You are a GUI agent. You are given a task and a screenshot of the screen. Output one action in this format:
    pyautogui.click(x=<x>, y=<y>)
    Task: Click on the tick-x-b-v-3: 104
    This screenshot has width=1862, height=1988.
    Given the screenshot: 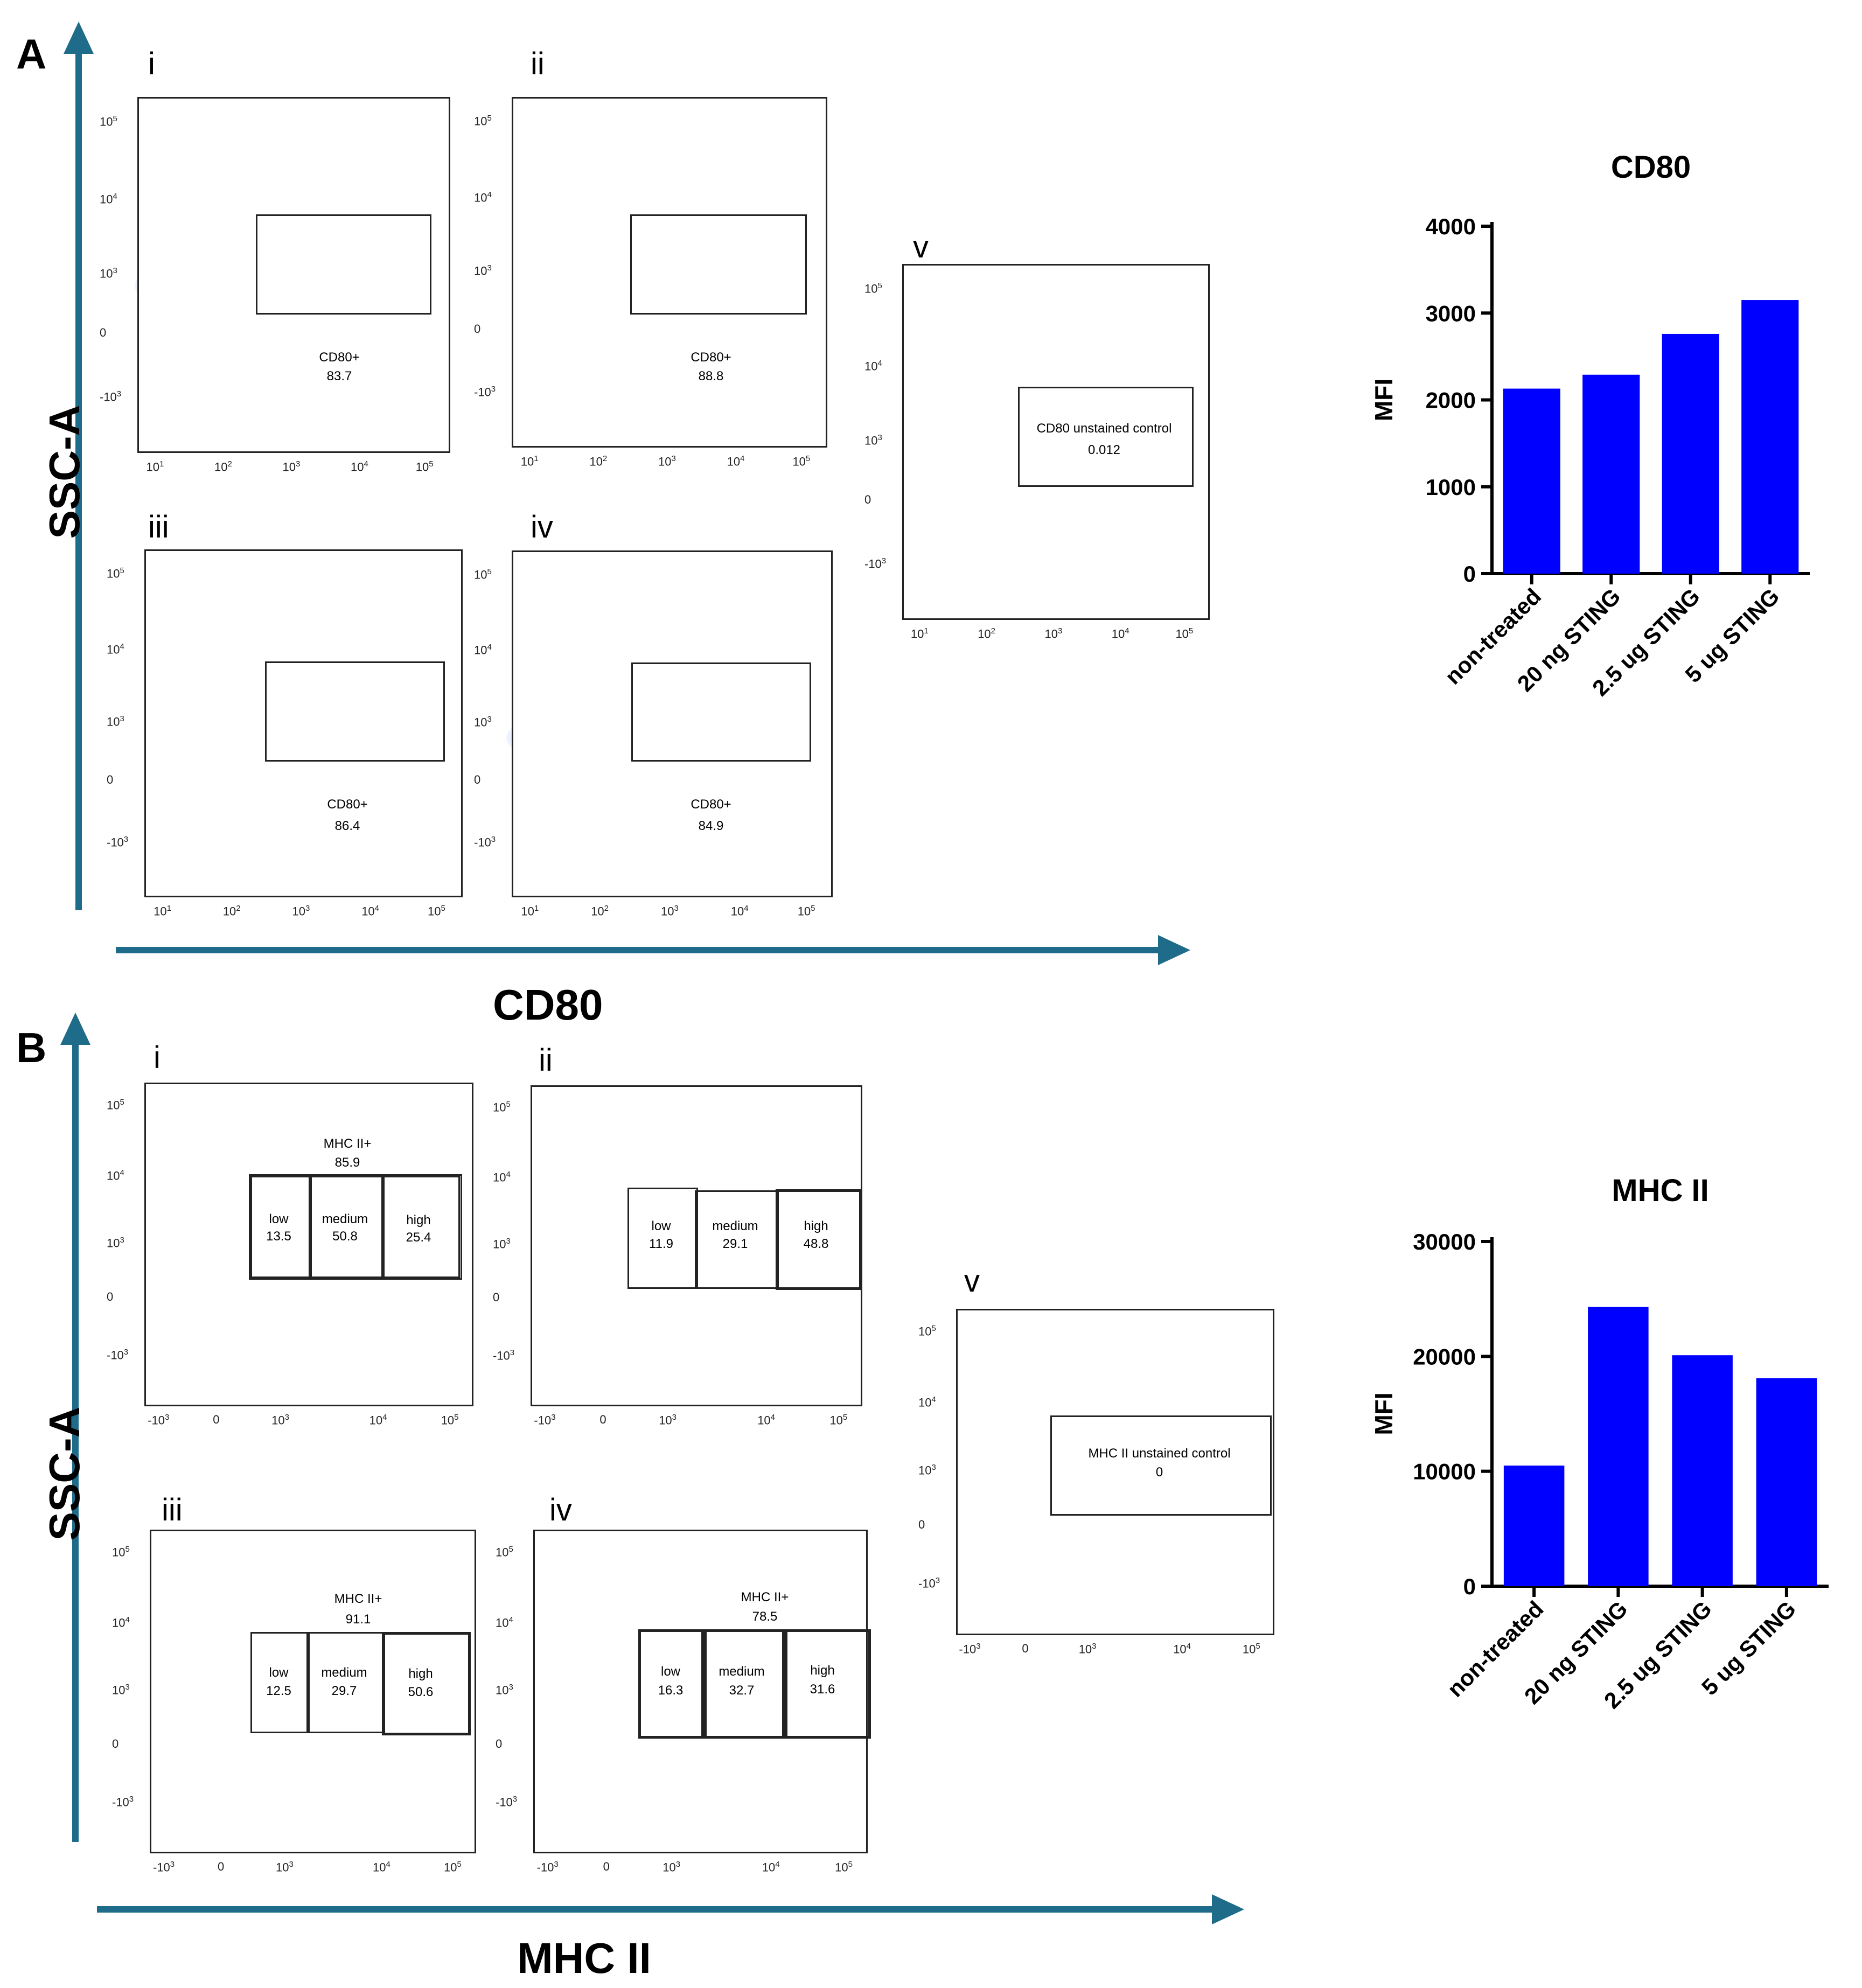 What is the action you would take?
    pyautogui.click(x=1182, y=1649)
    